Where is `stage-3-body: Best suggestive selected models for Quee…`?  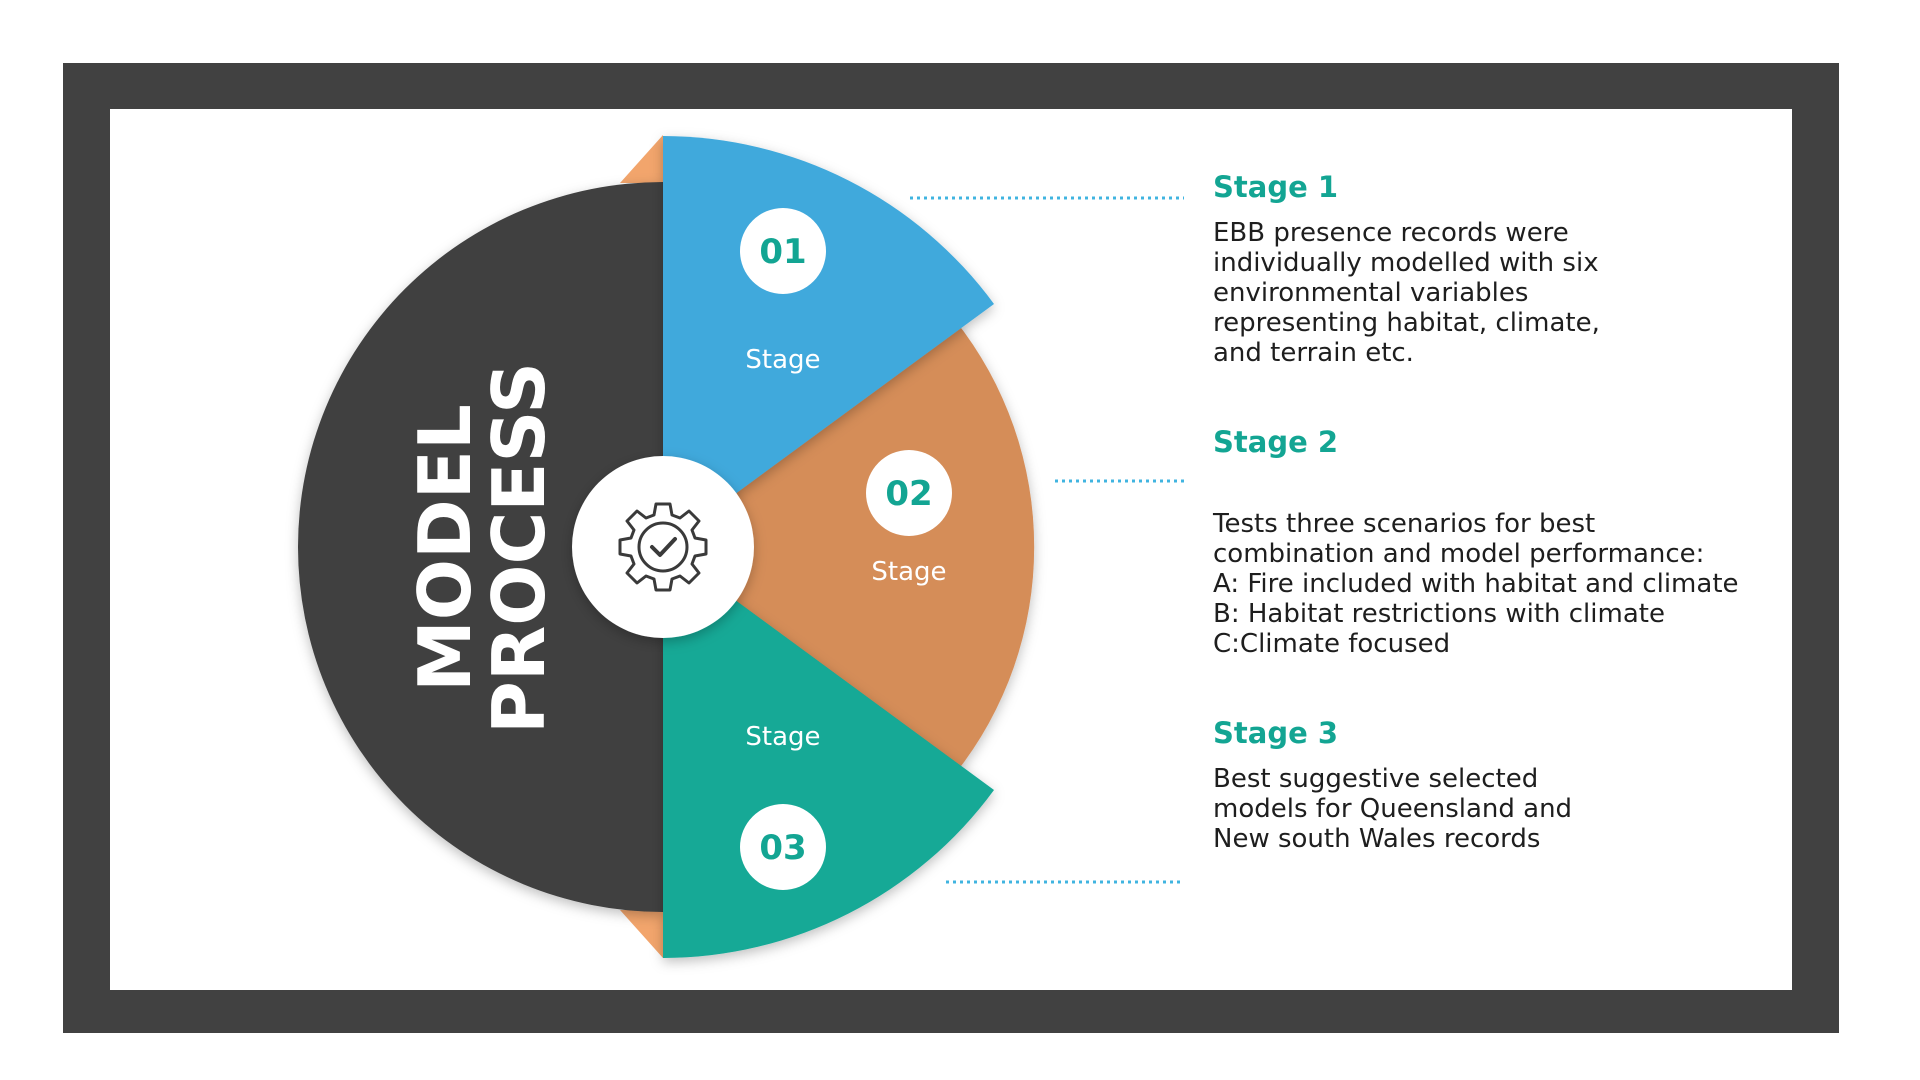
stage-3-body: Best suggestive selected models for Quee… is located at coordinates (1393, 809).